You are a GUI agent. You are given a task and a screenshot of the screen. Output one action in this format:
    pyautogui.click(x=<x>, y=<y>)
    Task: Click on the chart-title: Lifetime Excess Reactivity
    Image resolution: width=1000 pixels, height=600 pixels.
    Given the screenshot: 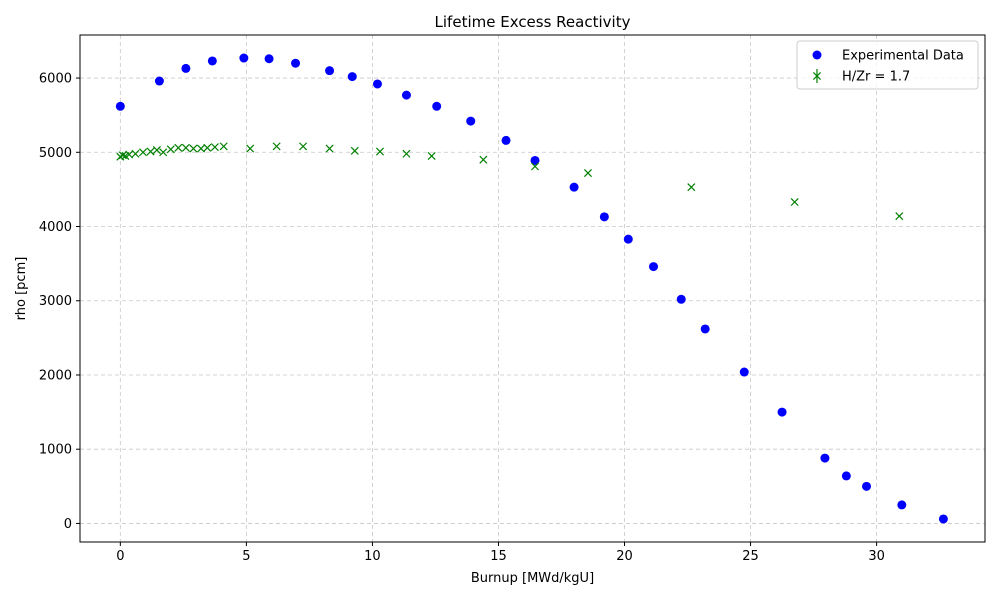 What is the action you would take?
    pyautogui.click(x=533, y=22)
    